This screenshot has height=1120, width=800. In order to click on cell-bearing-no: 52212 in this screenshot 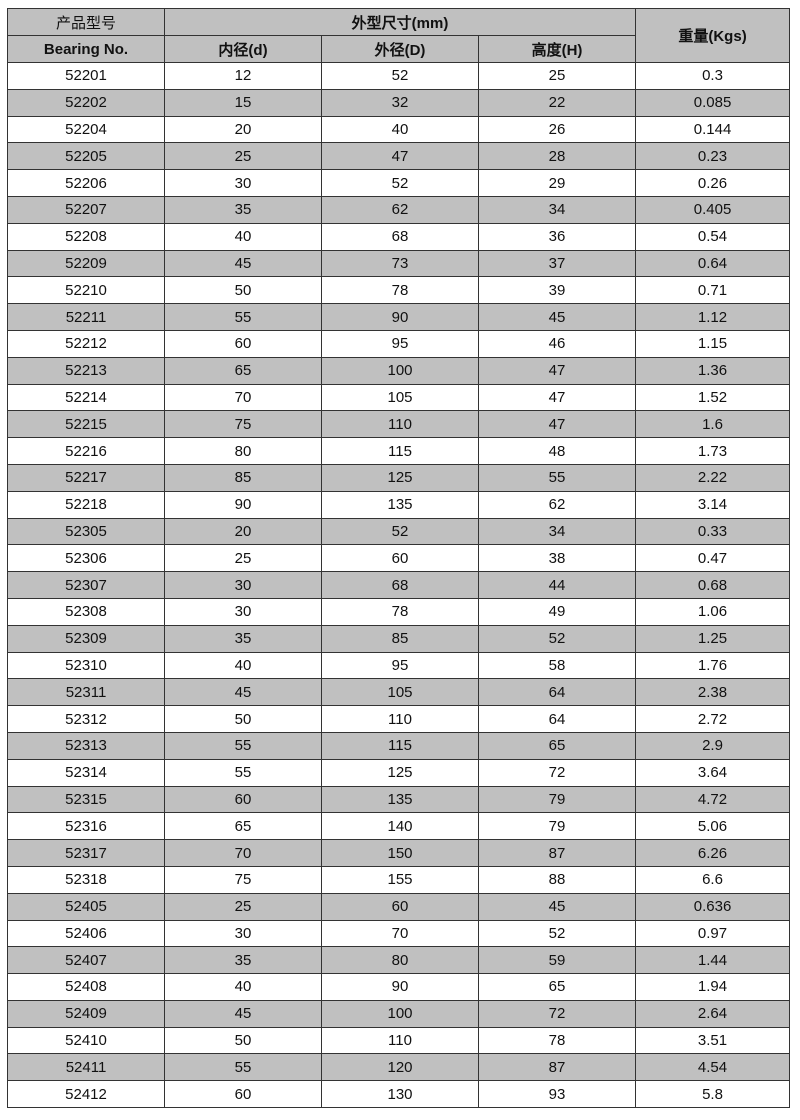, I will do `click(86, 343)`.